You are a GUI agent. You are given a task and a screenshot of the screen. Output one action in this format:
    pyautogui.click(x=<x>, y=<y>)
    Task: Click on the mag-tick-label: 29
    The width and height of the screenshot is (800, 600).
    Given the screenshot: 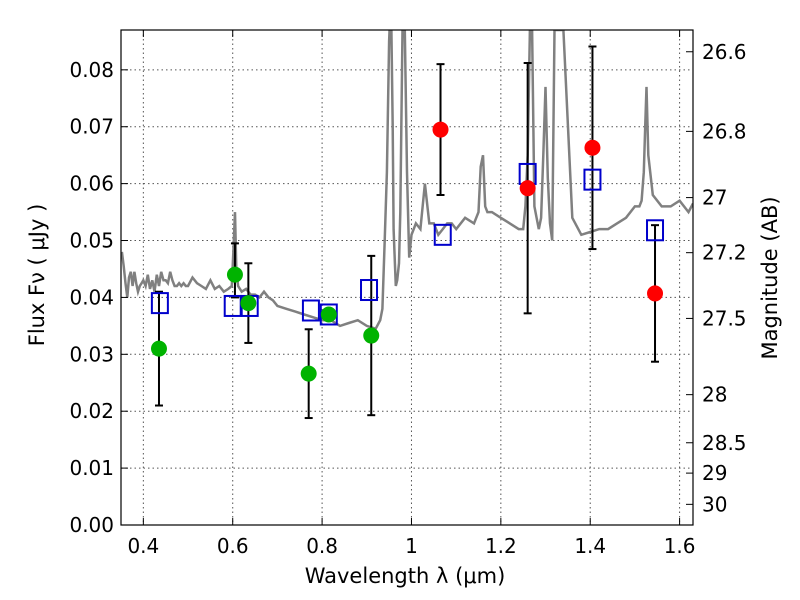 What is the action you would take?
    pyautogui.click(x=714, y=473)
    